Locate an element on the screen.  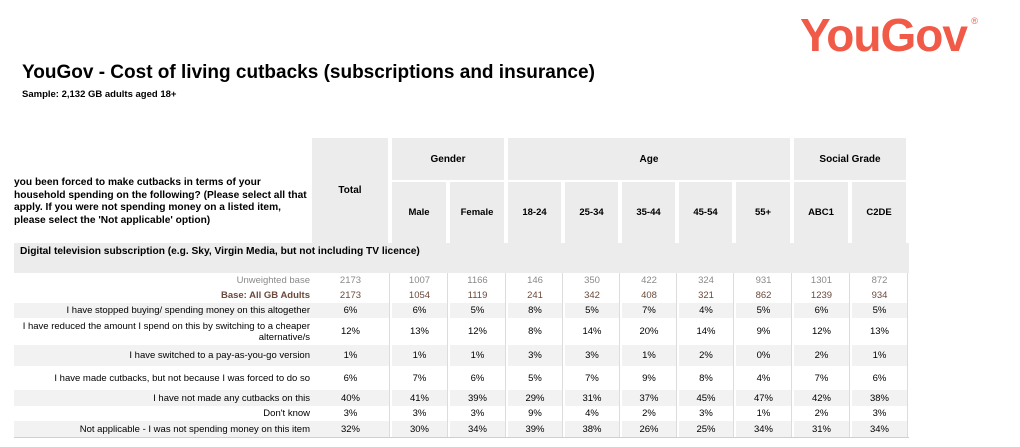
table-cell: 350 is located at coordinates (592, 280).